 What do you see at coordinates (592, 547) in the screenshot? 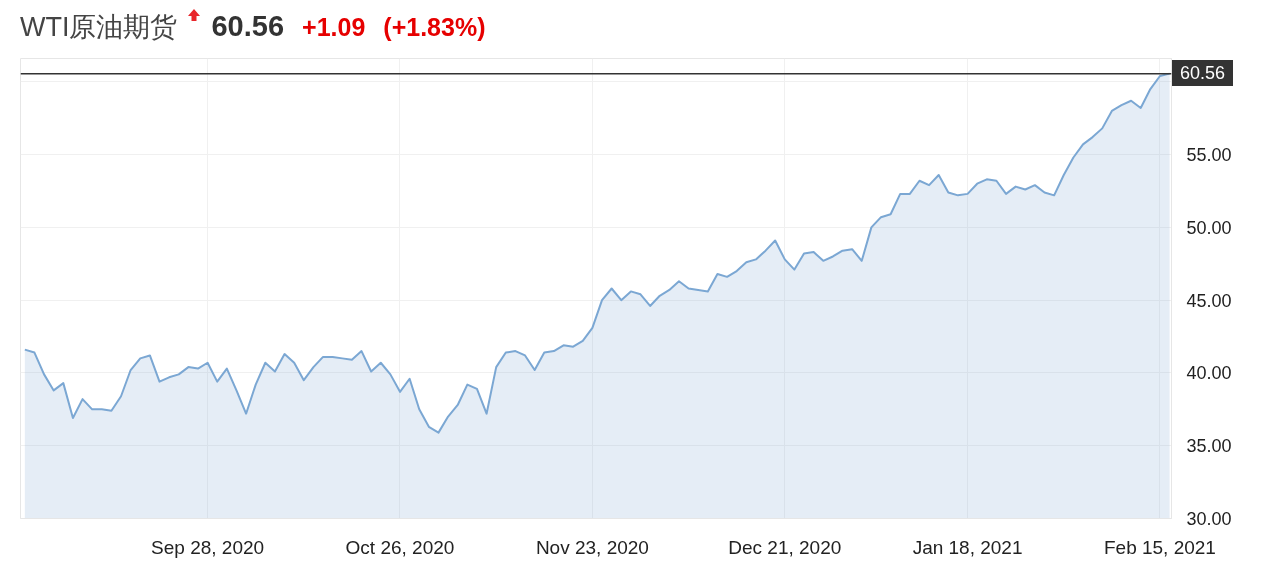
I see `x-tick-label: Nov 23, 2020` at bounding box center [592, 547].